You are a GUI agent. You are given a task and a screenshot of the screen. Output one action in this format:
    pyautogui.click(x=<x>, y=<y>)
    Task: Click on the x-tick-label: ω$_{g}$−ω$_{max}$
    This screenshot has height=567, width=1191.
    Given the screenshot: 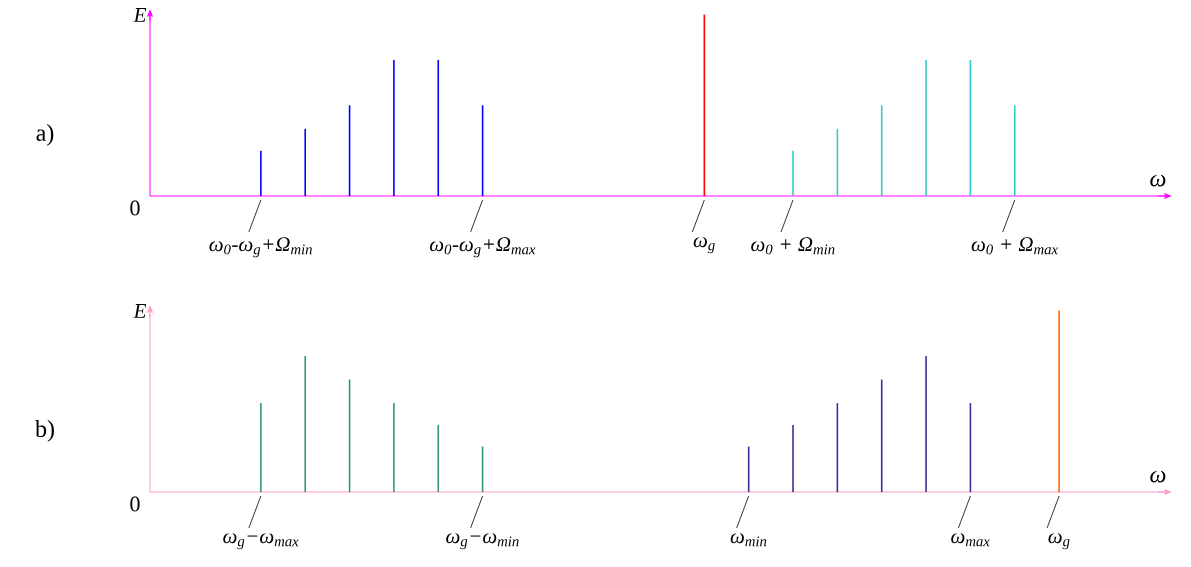 What is the action you would take?
    pyautogui.click(x=261, y=541)
    